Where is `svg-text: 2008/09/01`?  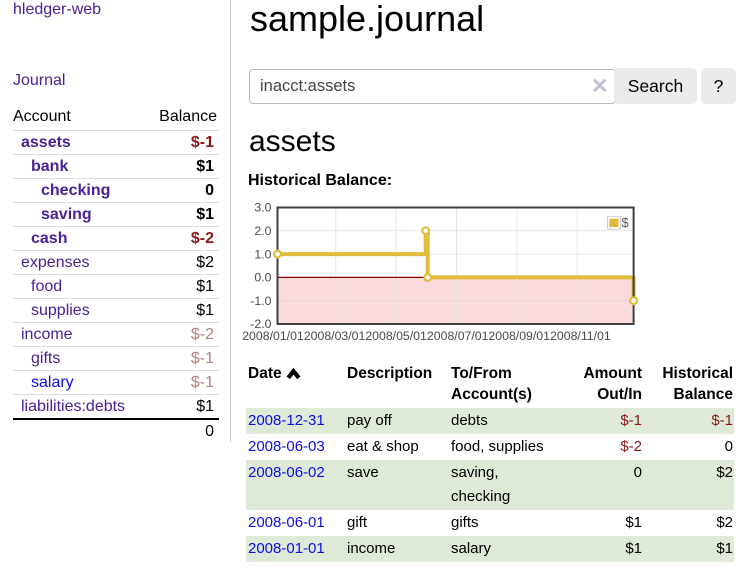
svg-text: 2008/09/01 is located at coordinates (519, 336).